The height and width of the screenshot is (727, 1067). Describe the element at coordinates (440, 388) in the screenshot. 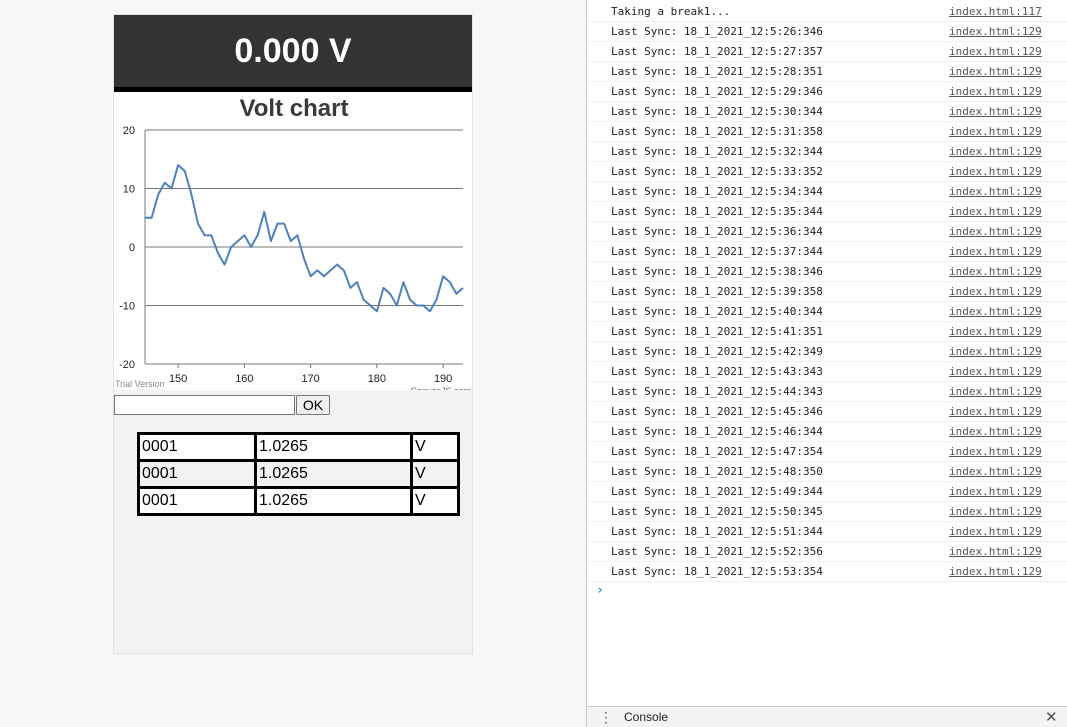

I see `canvasjs-credit: CanvasJS.com` at that location.